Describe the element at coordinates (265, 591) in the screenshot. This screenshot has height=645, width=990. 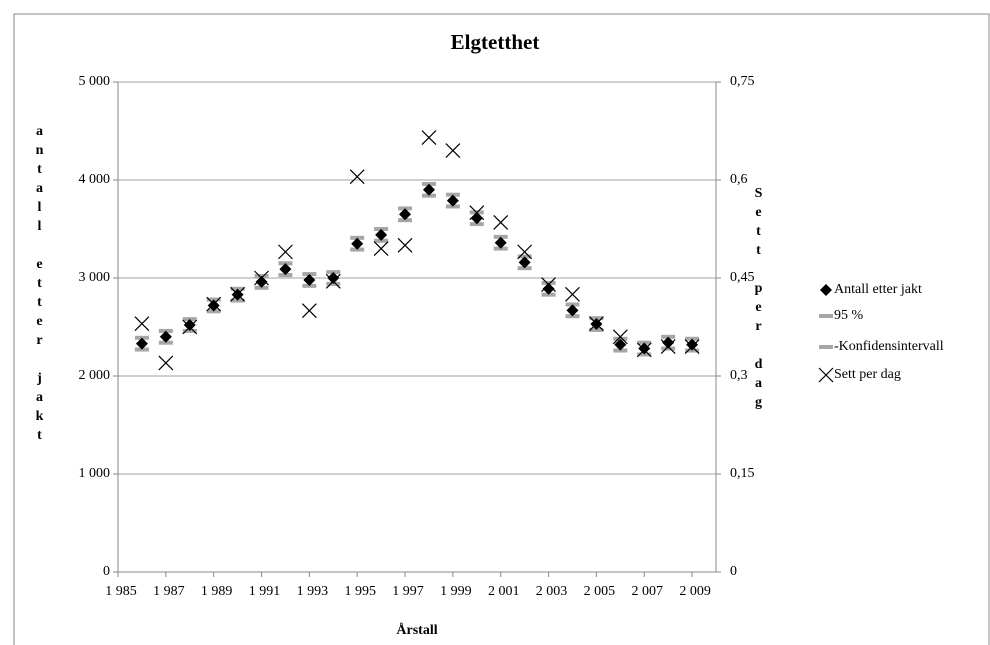
I see `x-tick-label: 1 991` at that location.